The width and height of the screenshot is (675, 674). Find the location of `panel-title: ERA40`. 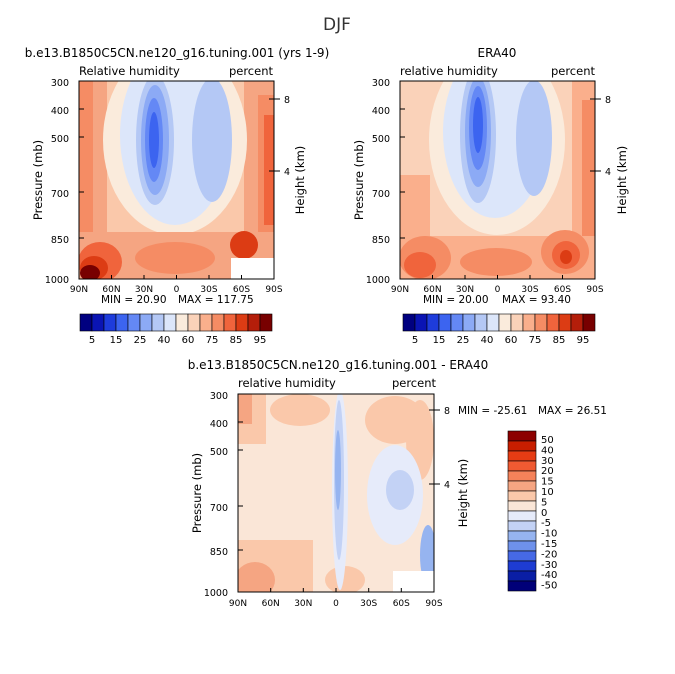

panel-title: ERA40 is located at coordinates (497, 53).